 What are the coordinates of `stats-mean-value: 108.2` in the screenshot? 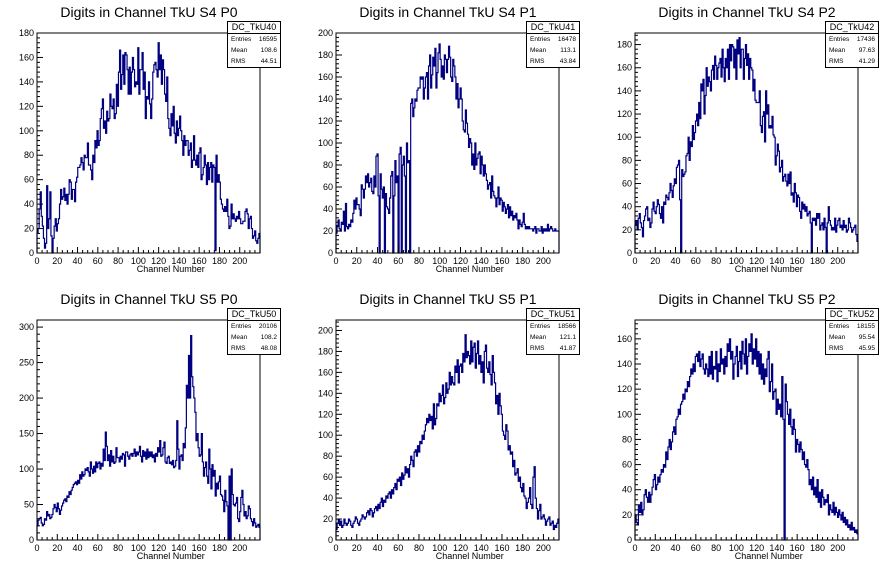 It's located at (268, 337).